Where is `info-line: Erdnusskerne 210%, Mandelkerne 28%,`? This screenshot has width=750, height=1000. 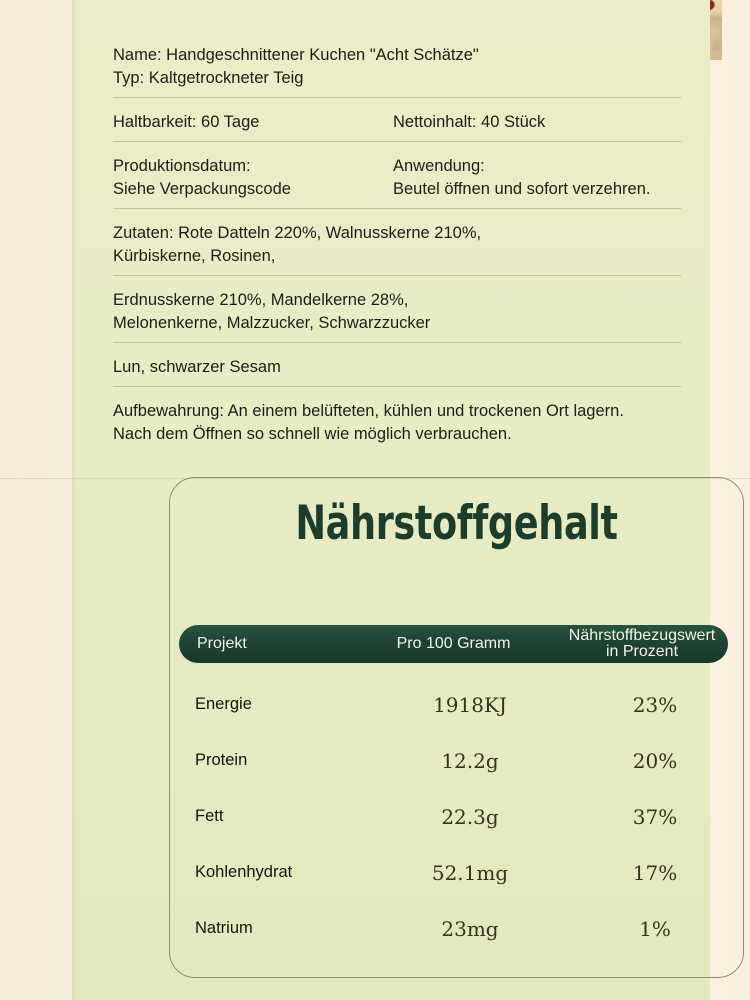
info-line: Erdnusskerne 210%, Mandelkerne 28%, is located at coordinates (261, 300).